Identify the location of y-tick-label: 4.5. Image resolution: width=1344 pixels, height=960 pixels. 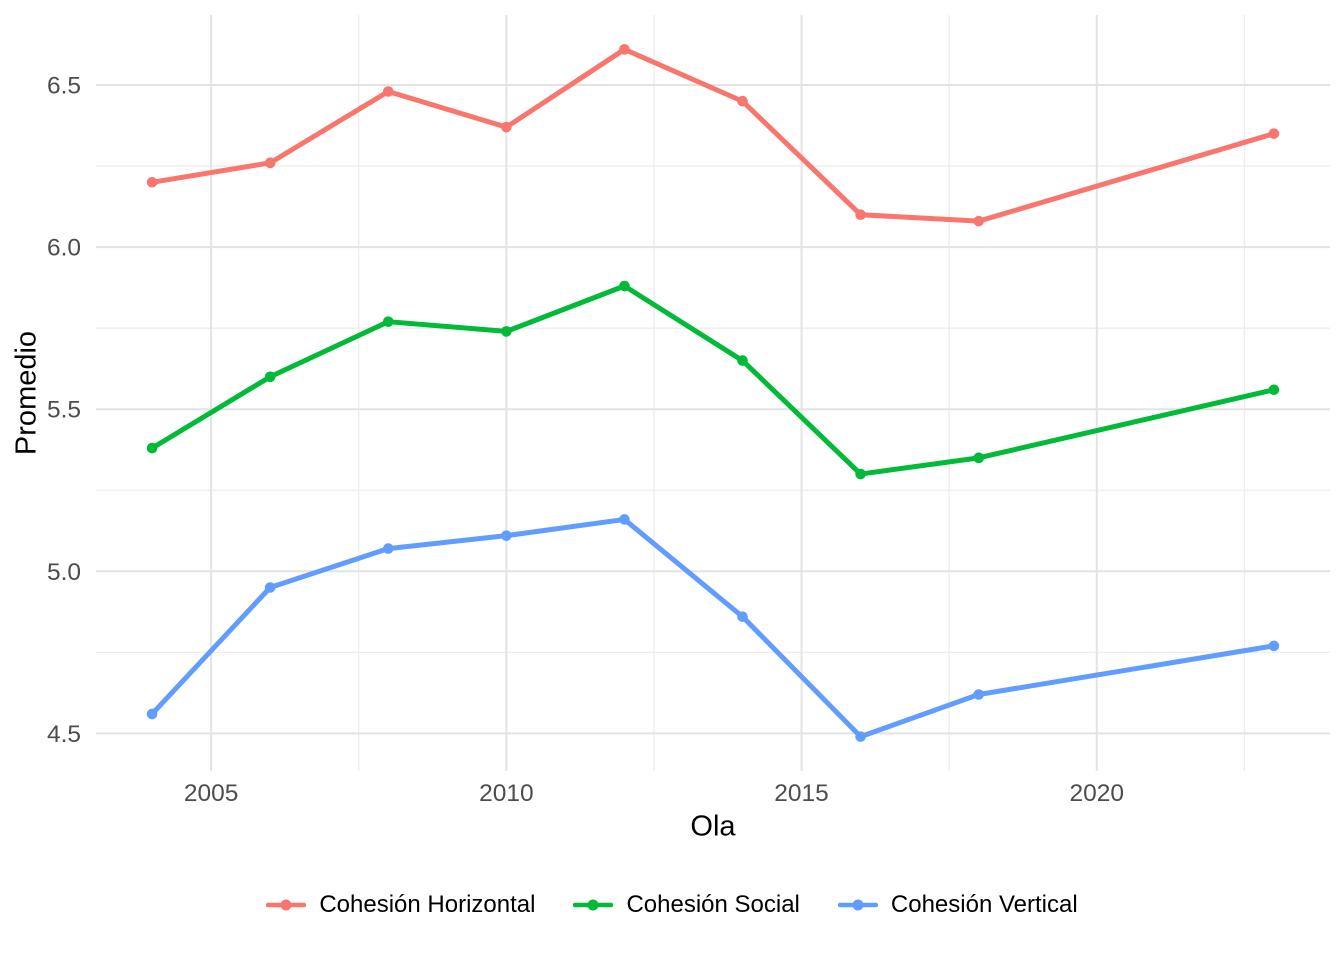
(64, 734).